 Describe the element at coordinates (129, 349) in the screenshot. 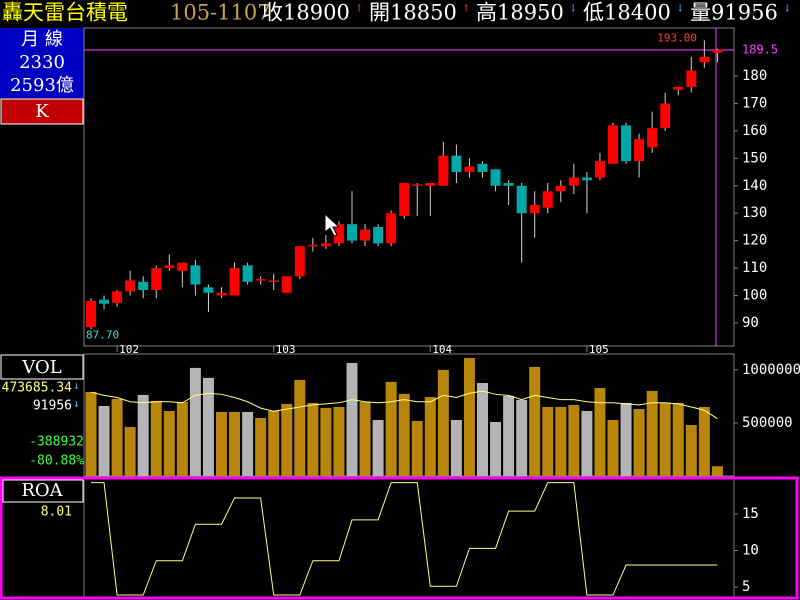

I see `x-tick-label: 102` at that location.